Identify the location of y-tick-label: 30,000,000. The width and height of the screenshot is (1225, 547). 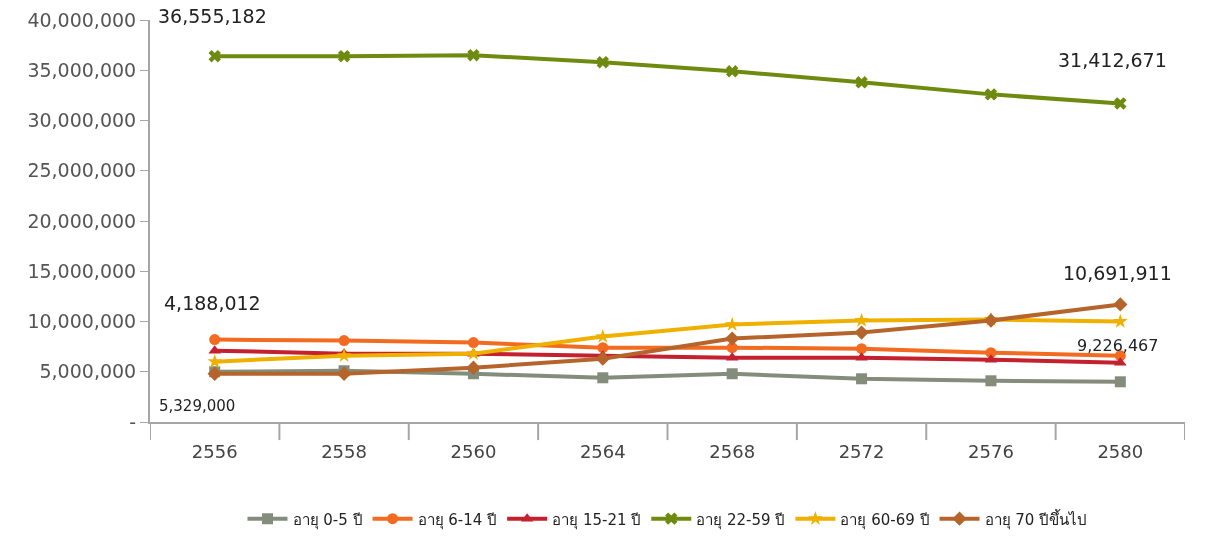
(82, 120).